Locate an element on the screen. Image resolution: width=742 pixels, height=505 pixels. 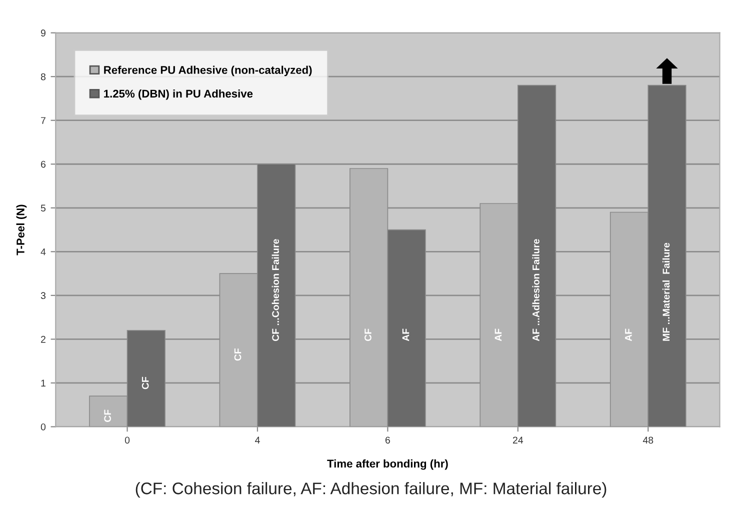
x-axis-title: Time after bonding (hr) is located at coordinates (387, 464).